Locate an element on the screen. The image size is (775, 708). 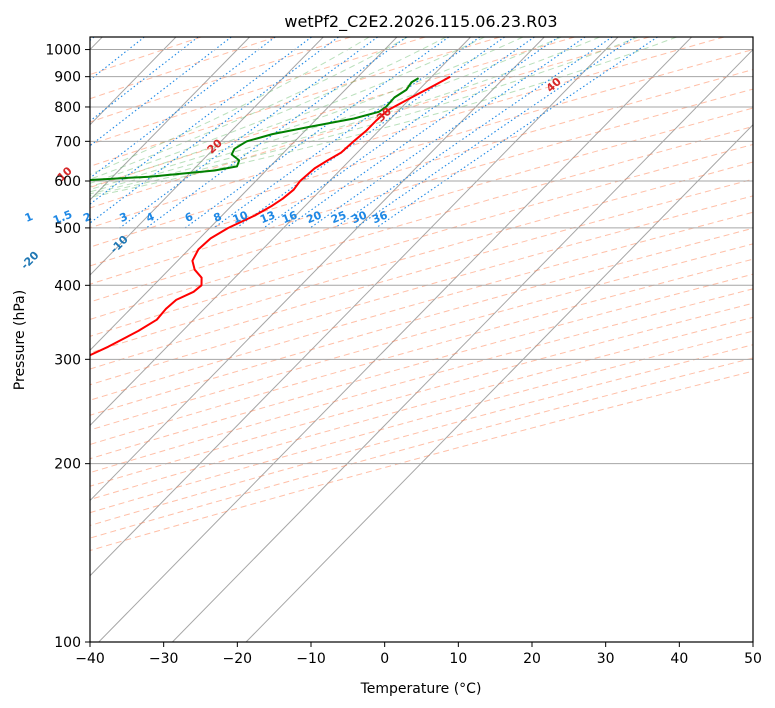
line-label: 25 is located at coordinates (338, 218).